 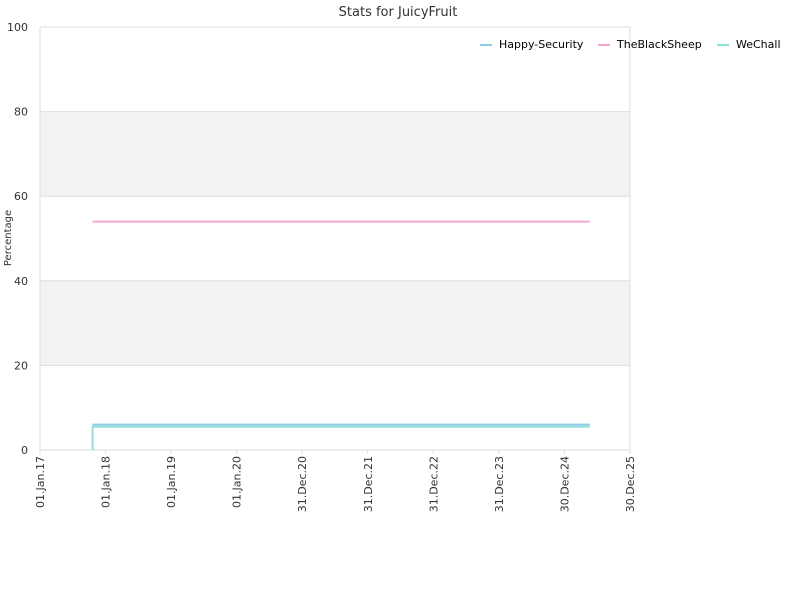 What do you see at coordinates (17, 27) in the screenshot?
I see `y-tick-label: 100` at bounding box center [17, 27].